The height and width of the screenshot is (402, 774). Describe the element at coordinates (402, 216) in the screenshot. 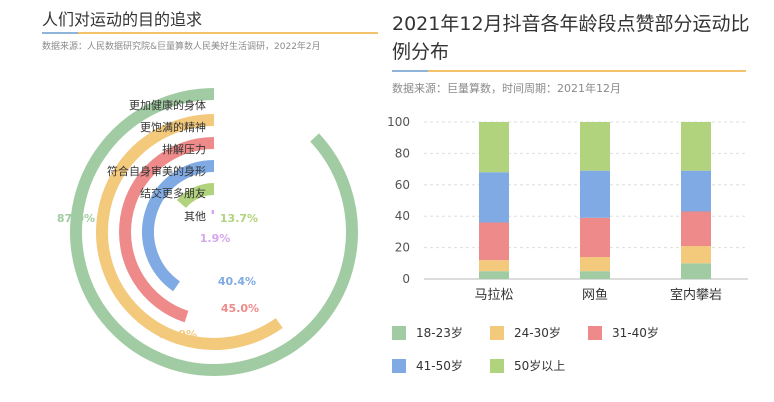

I see `y-tick-label: 40` at that location.